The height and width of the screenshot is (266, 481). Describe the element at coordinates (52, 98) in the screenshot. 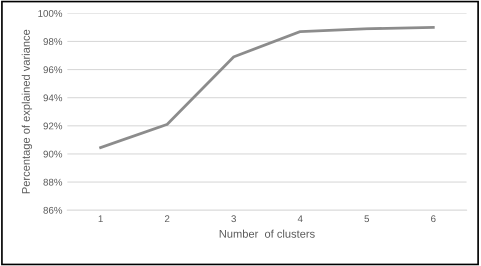

I see `y-tick-label: 94%` at that location.